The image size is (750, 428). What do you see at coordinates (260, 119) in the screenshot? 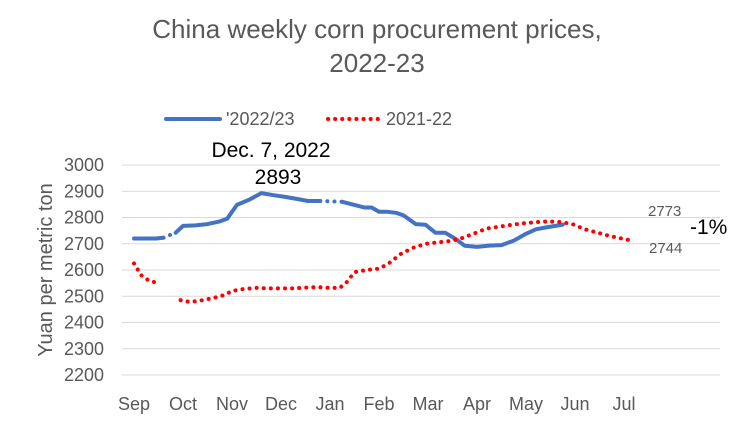
I see `legend-label-2022-23: '2022/23` at bounding box center [260, 119].